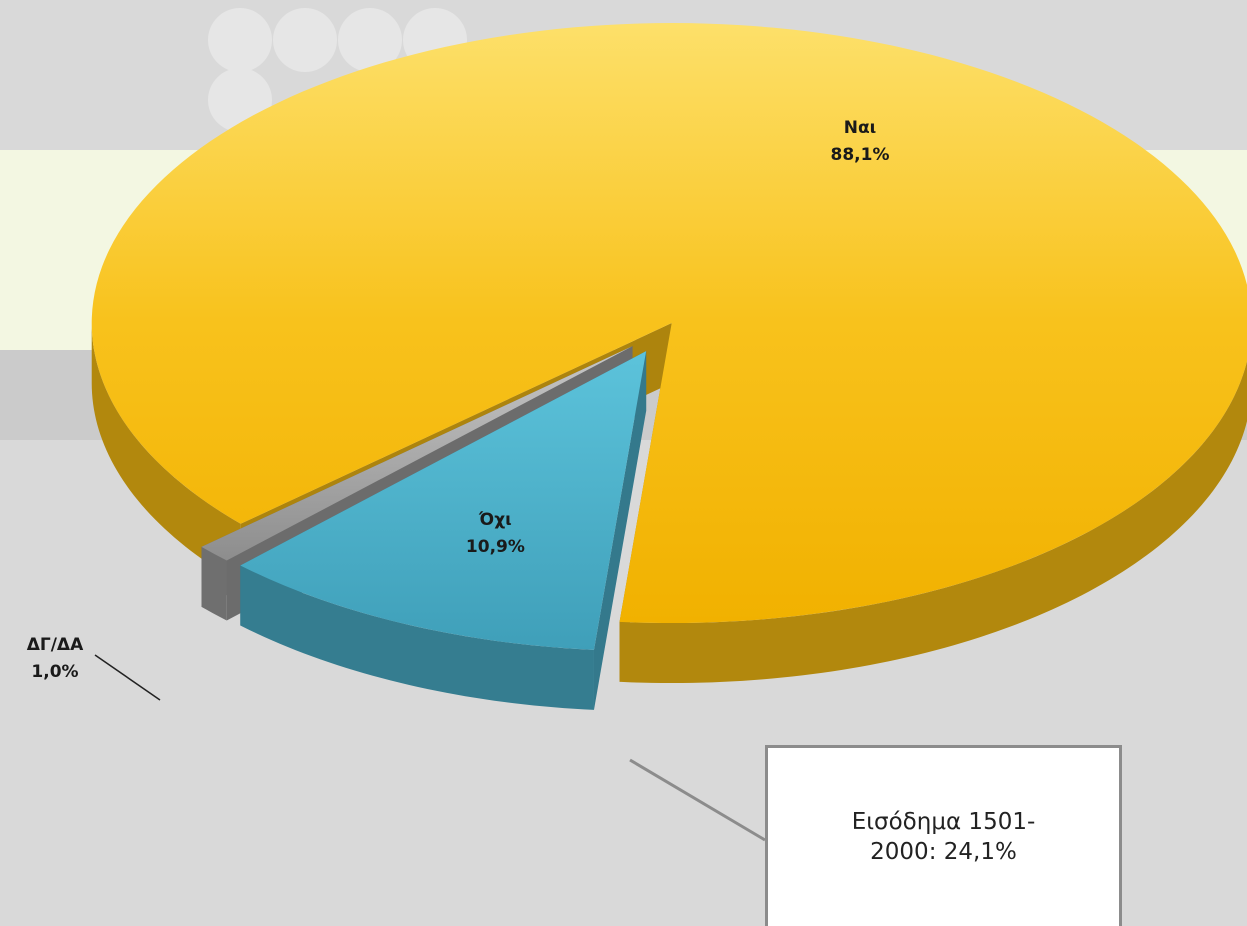 This screenshot has height=926, width=1247. I want to click on slice-label: Όχι, so click(495, 520).